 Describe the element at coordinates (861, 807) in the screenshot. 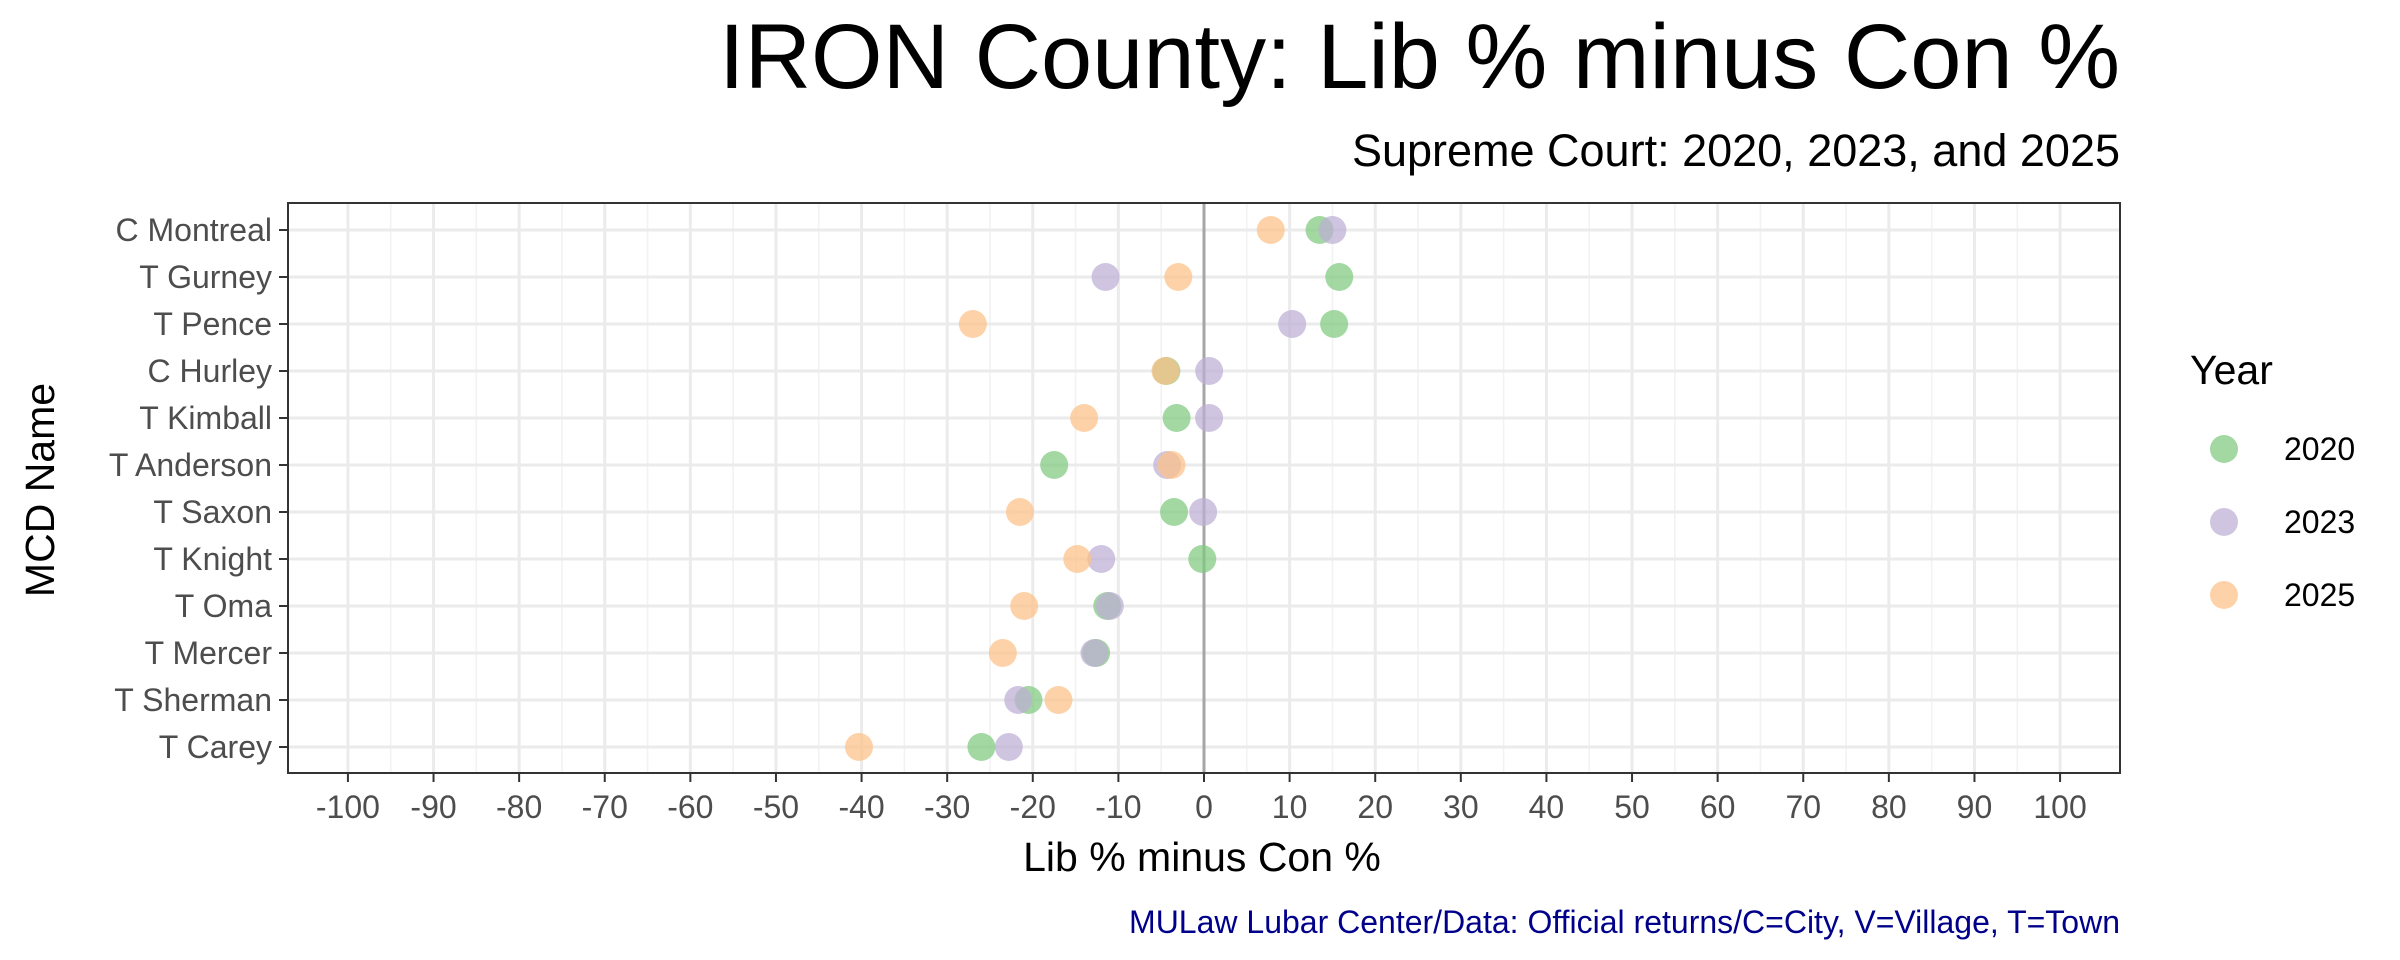

I see `x-tick-label: -40` at that location.